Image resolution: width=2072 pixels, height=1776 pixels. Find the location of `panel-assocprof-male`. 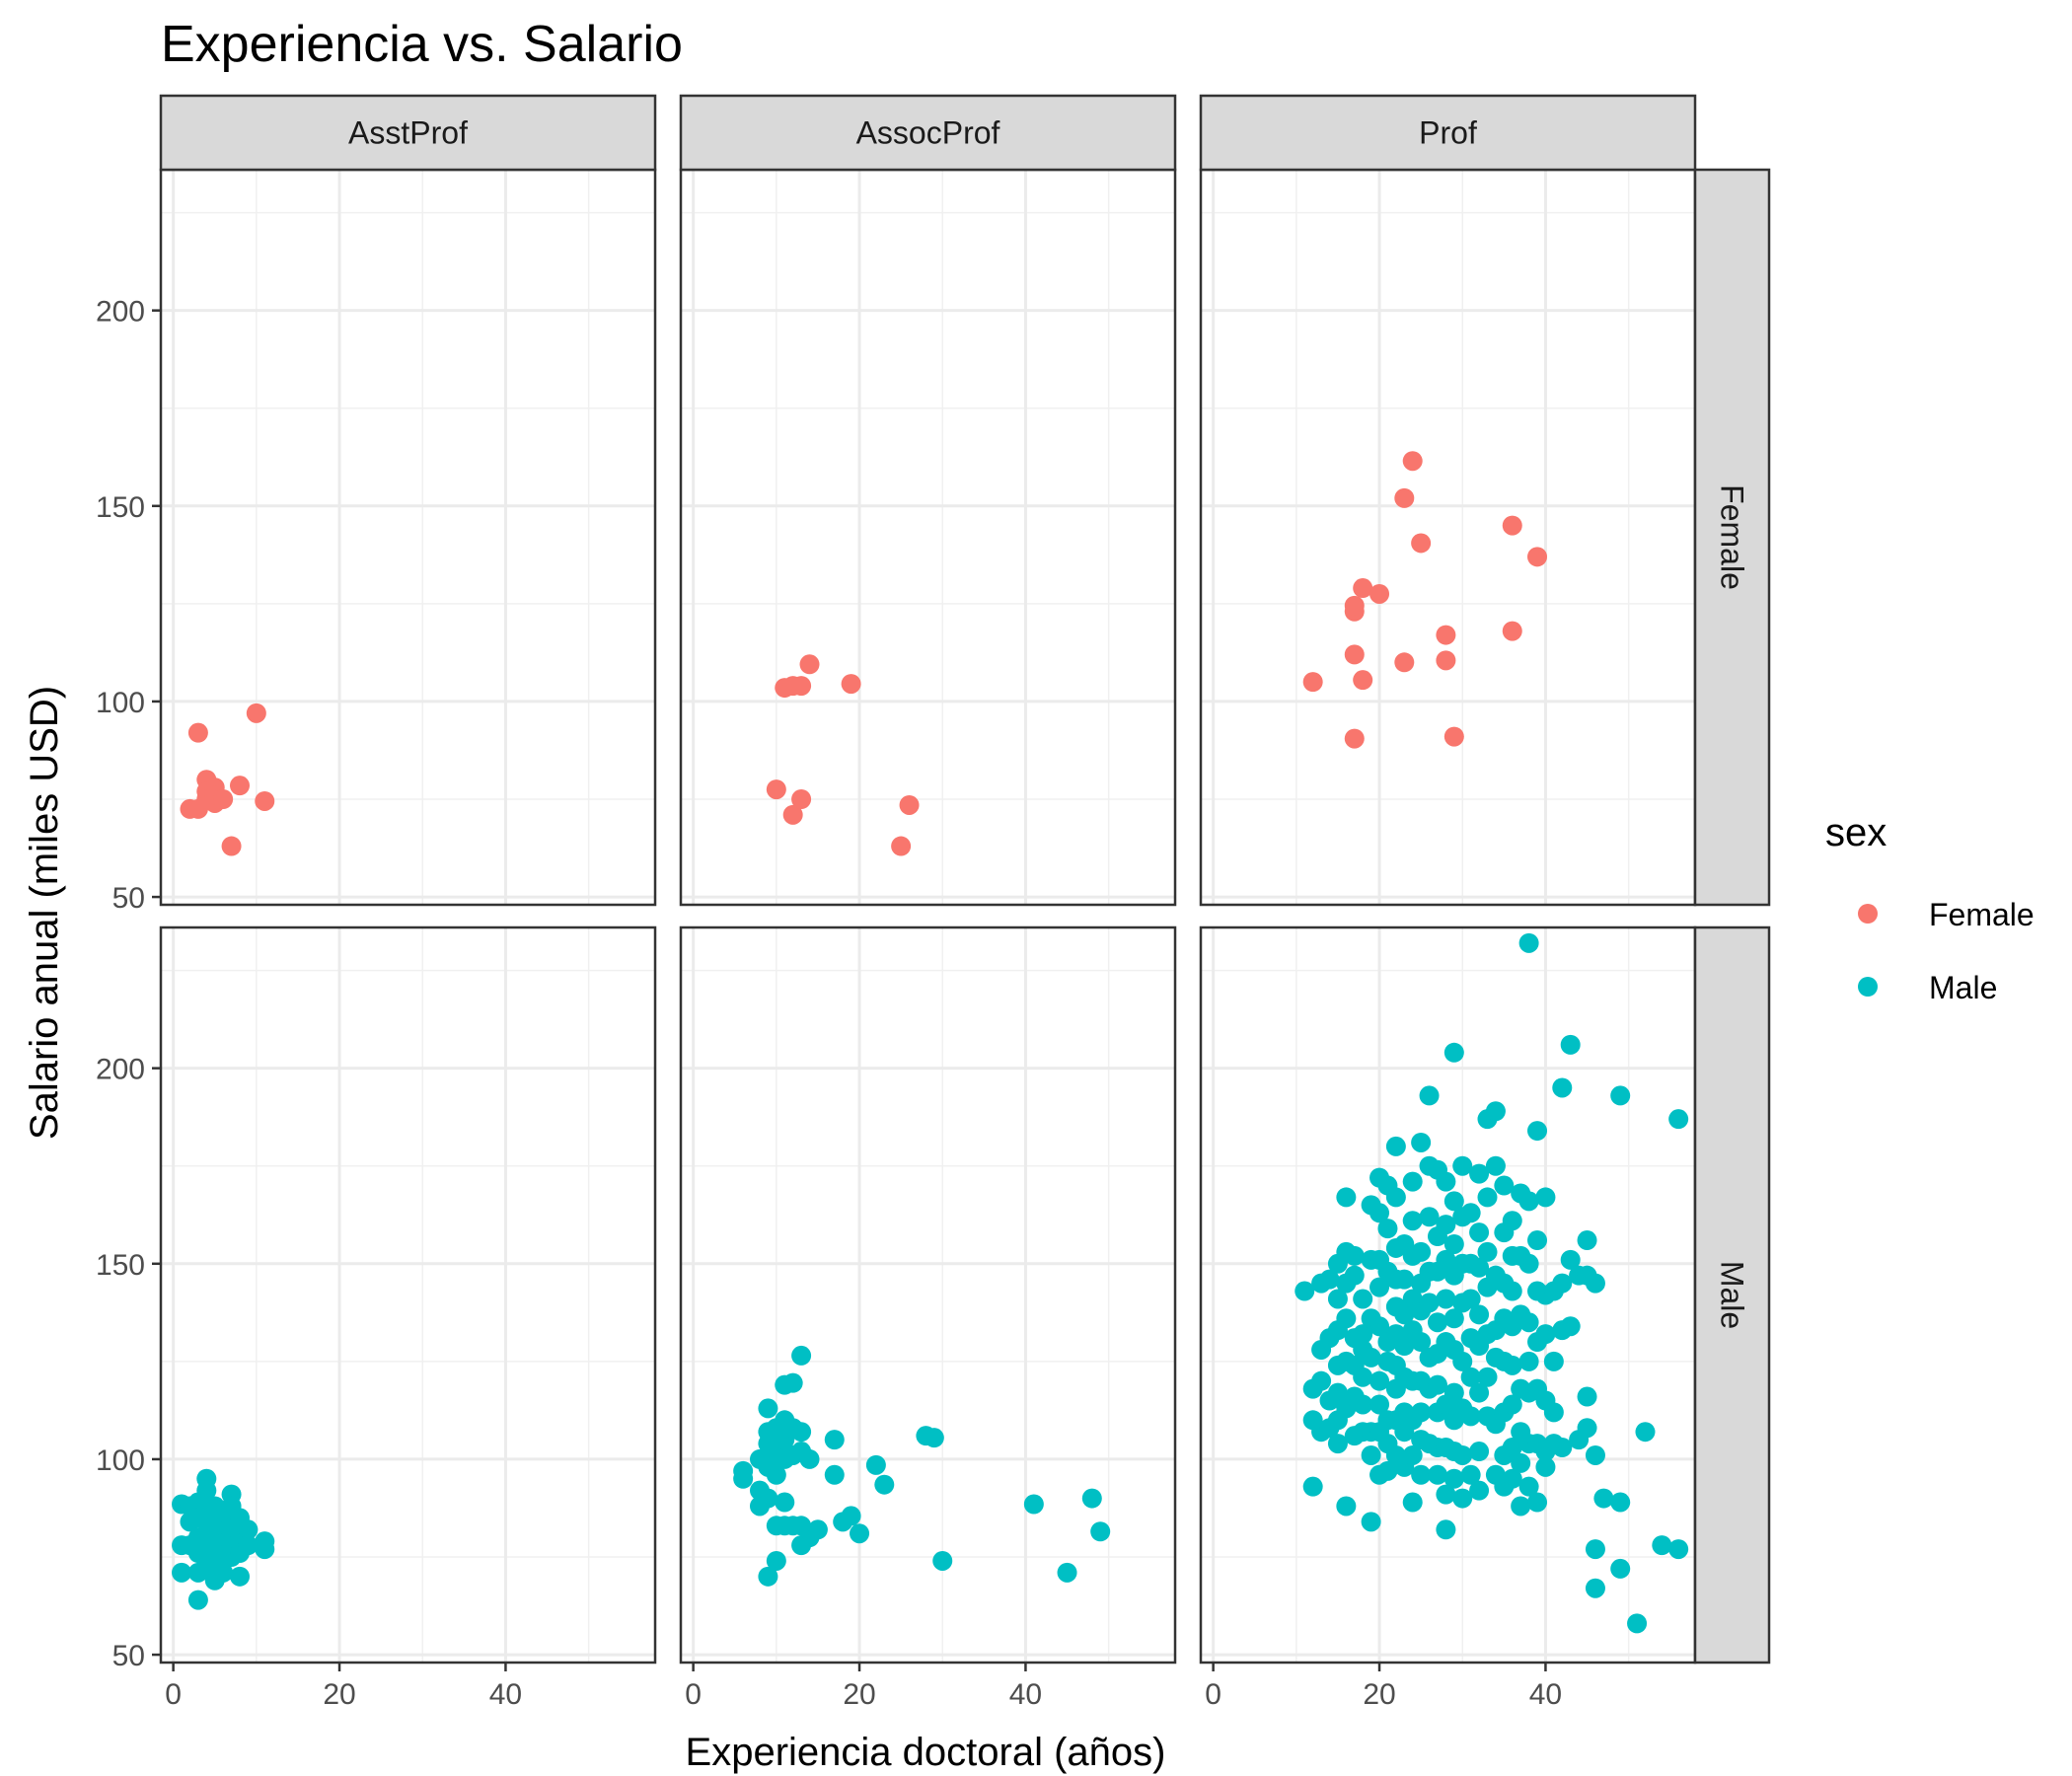

panel-assocprof-male is located at coordinates (928, 1295).